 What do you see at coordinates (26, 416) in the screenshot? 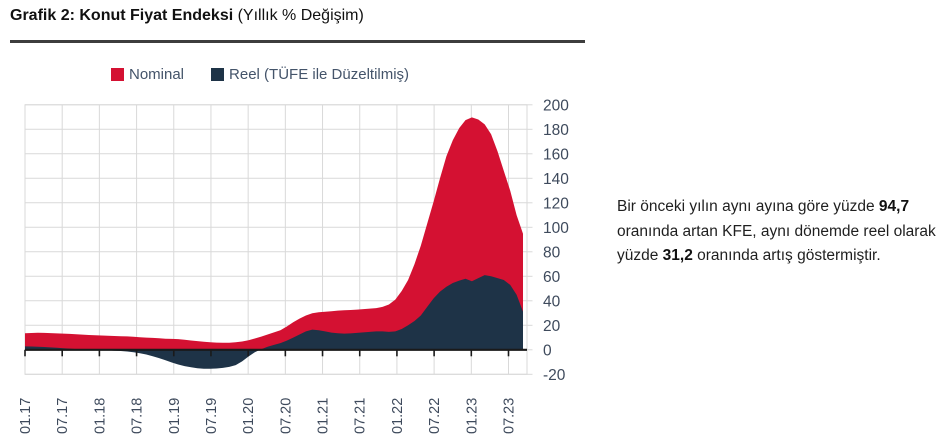
I see `x-axis-label: 01.17` at bounding box center [26, 416].